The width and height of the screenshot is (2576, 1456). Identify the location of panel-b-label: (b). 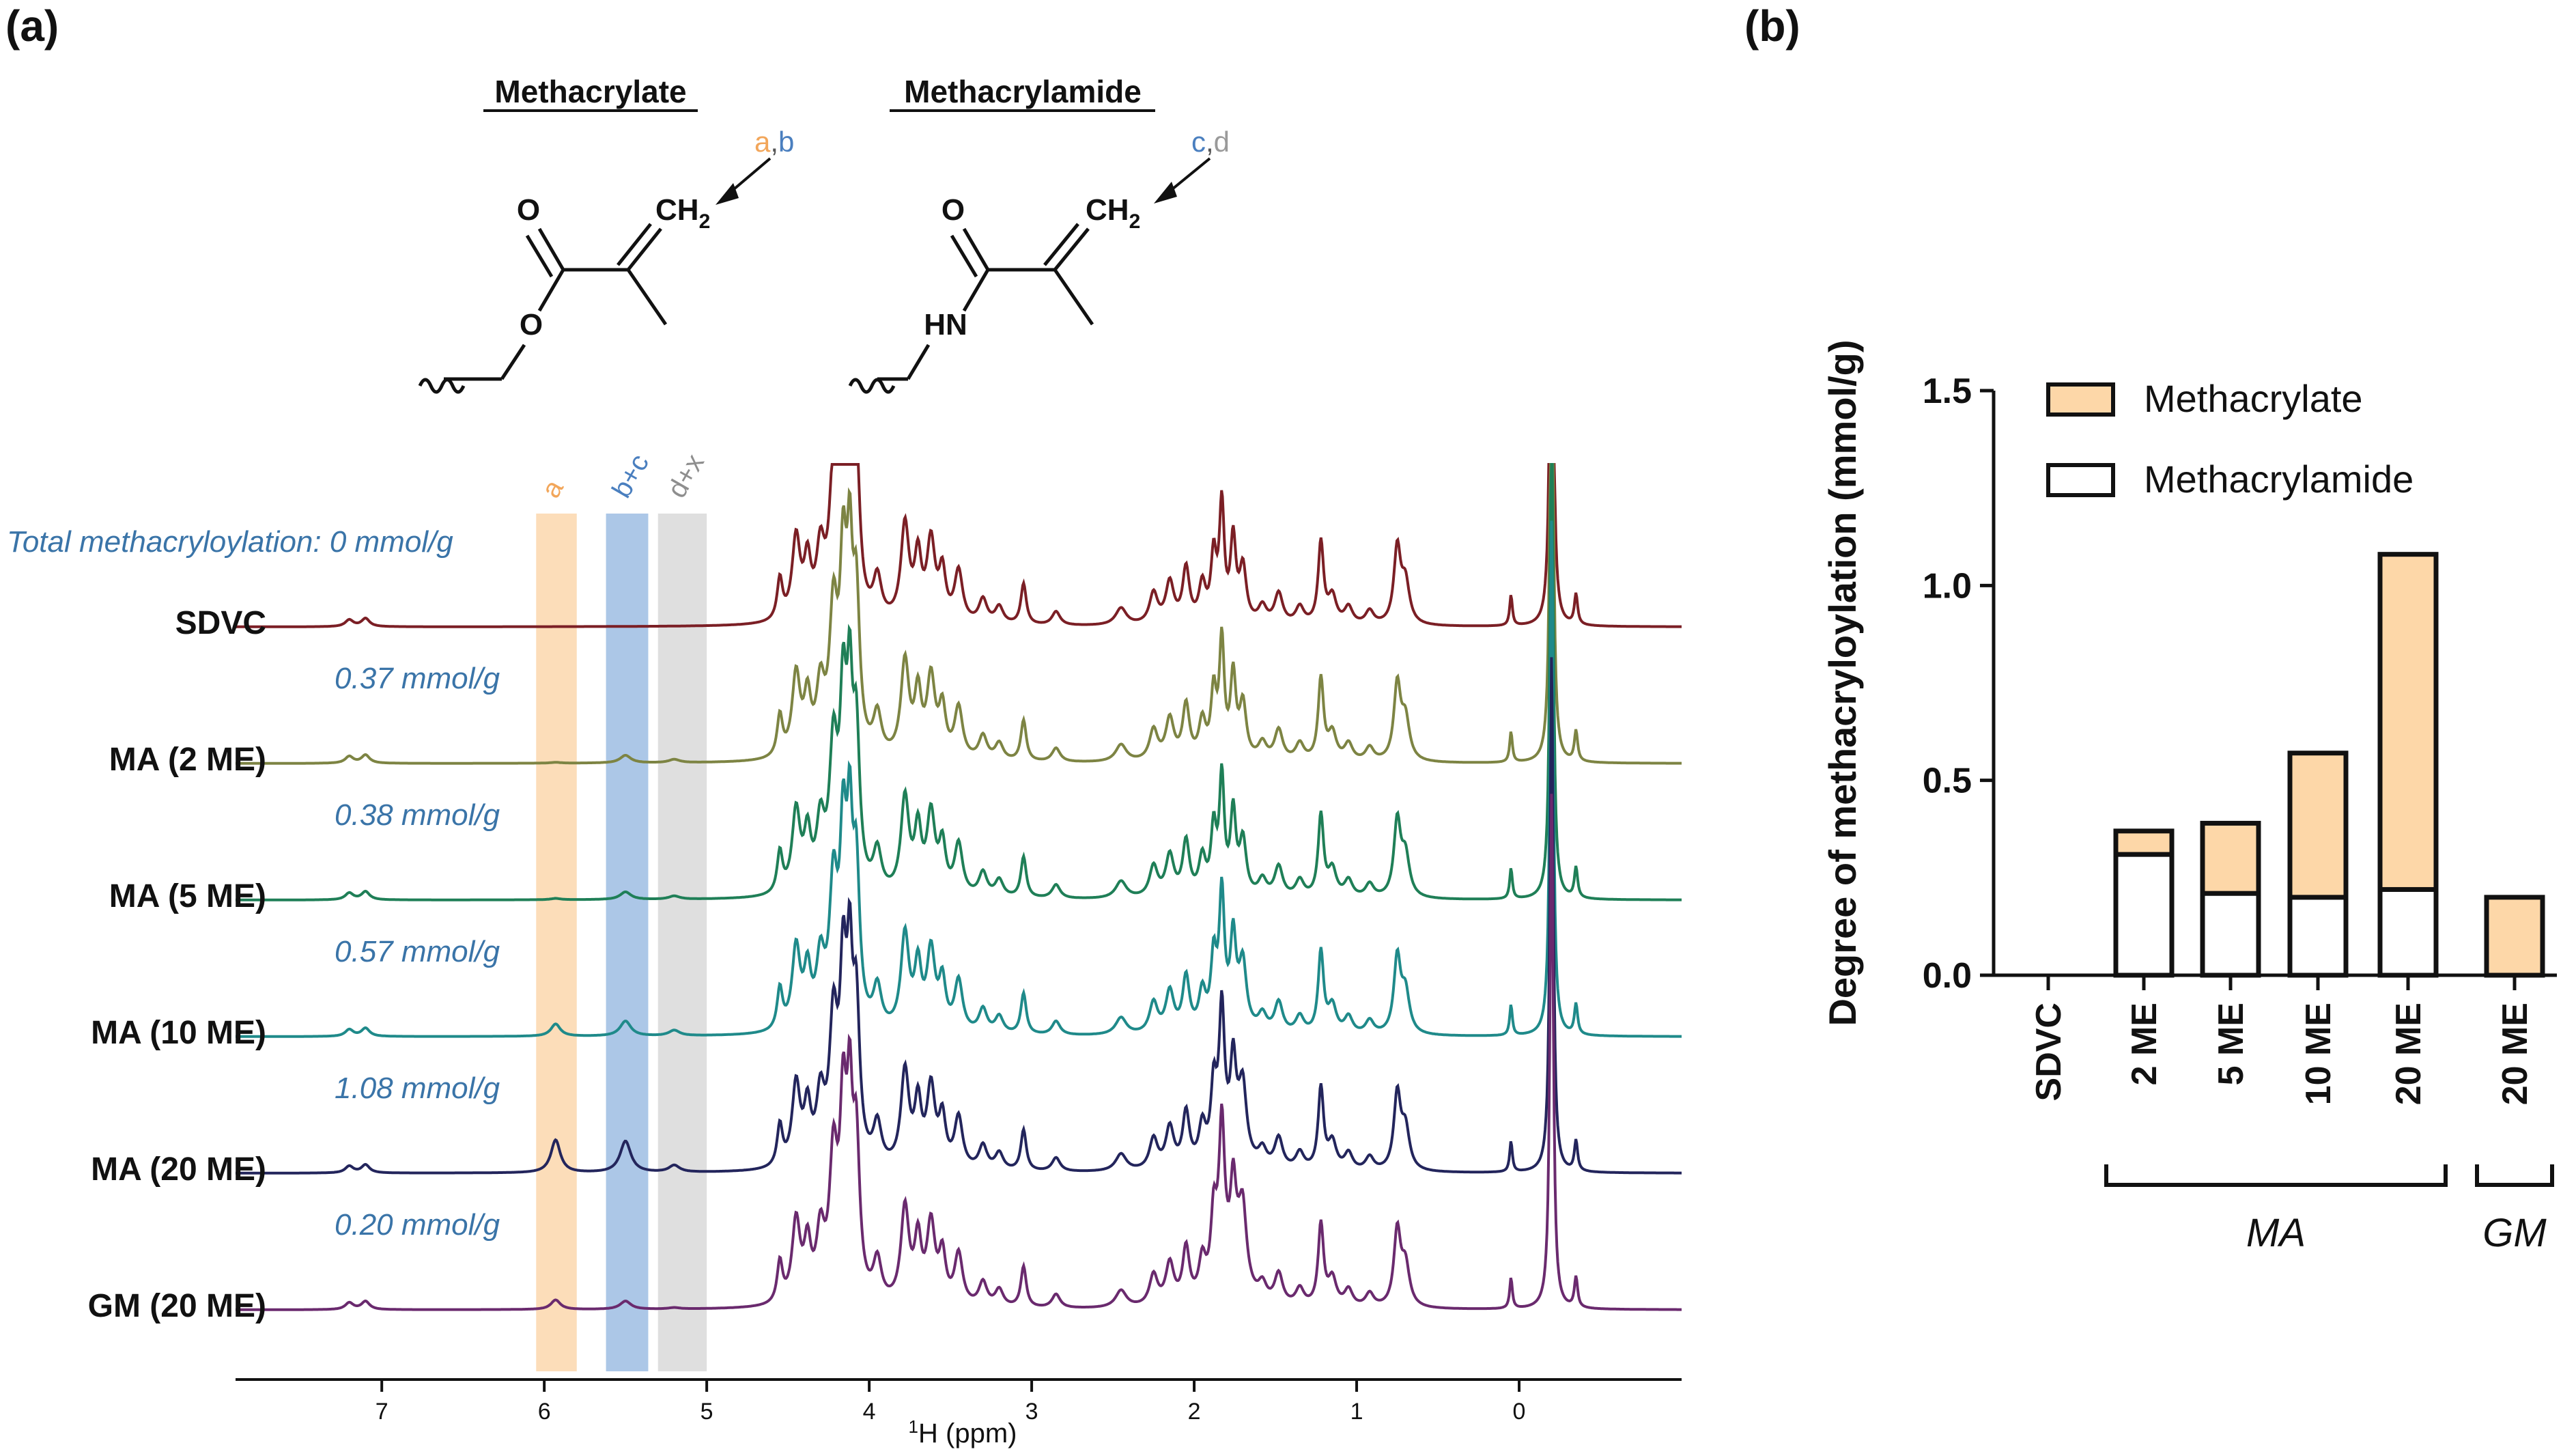
(1772, 26).